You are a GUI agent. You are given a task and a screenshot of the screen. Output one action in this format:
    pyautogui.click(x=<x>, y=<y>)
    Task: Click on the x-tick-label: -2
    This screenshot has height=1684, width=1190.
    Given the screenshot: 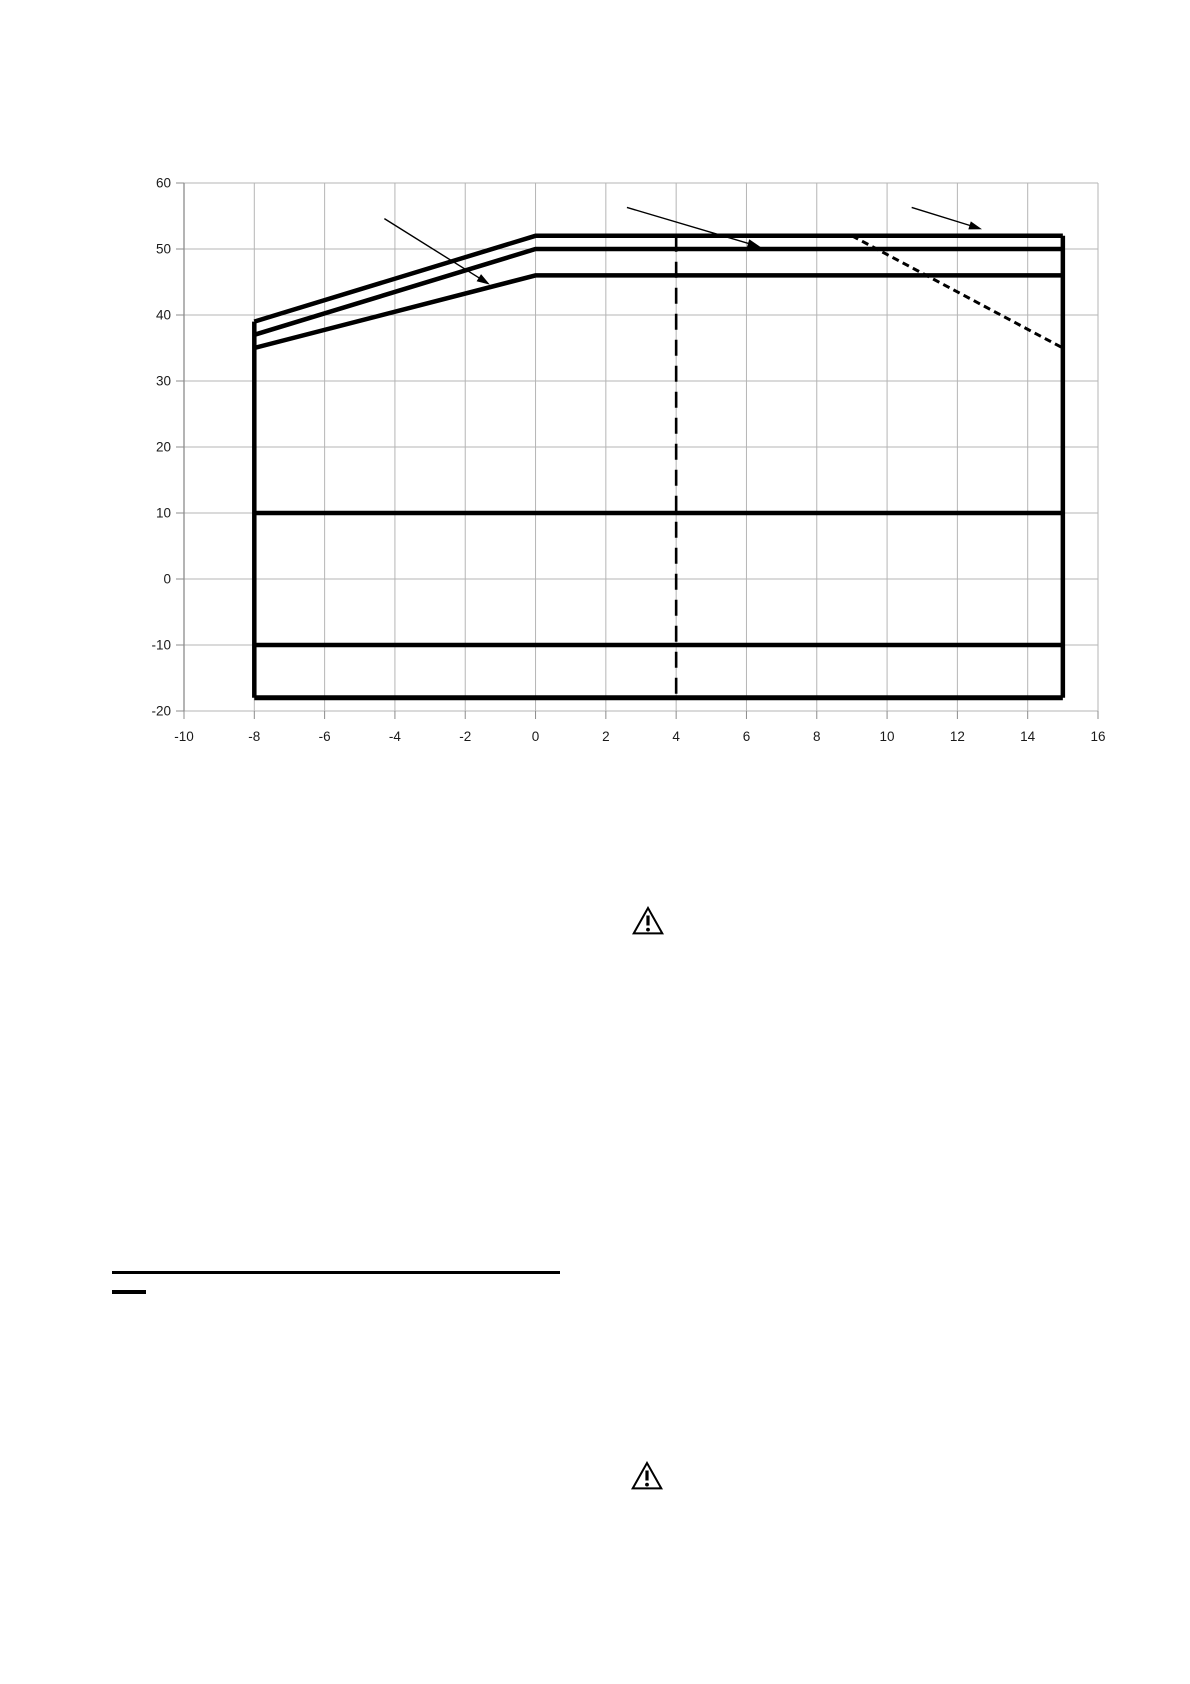 What is the action you would take?
    pyautogui.click(x=465, y=736)
    